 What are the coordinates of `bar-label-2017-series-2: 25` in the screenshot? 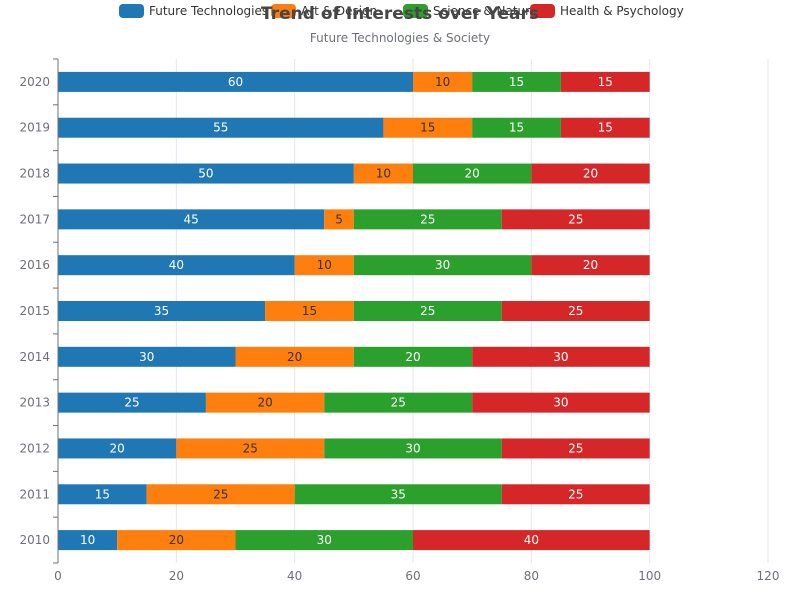 It's located at (427, 219).